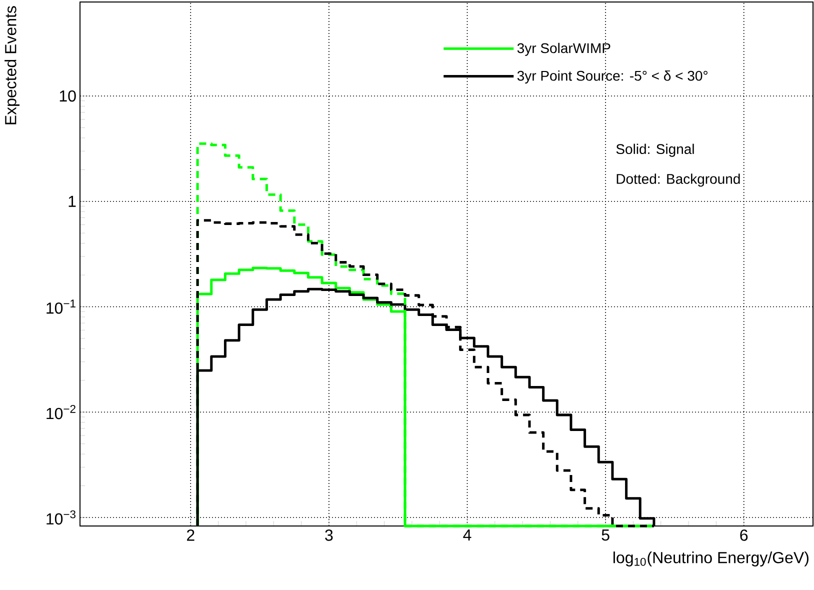 The height and width of the screenshot is (590, 814). I want to click on x-axis-title: log$_{10}$(Neutrino Energy/GeV), so click(711, 559).